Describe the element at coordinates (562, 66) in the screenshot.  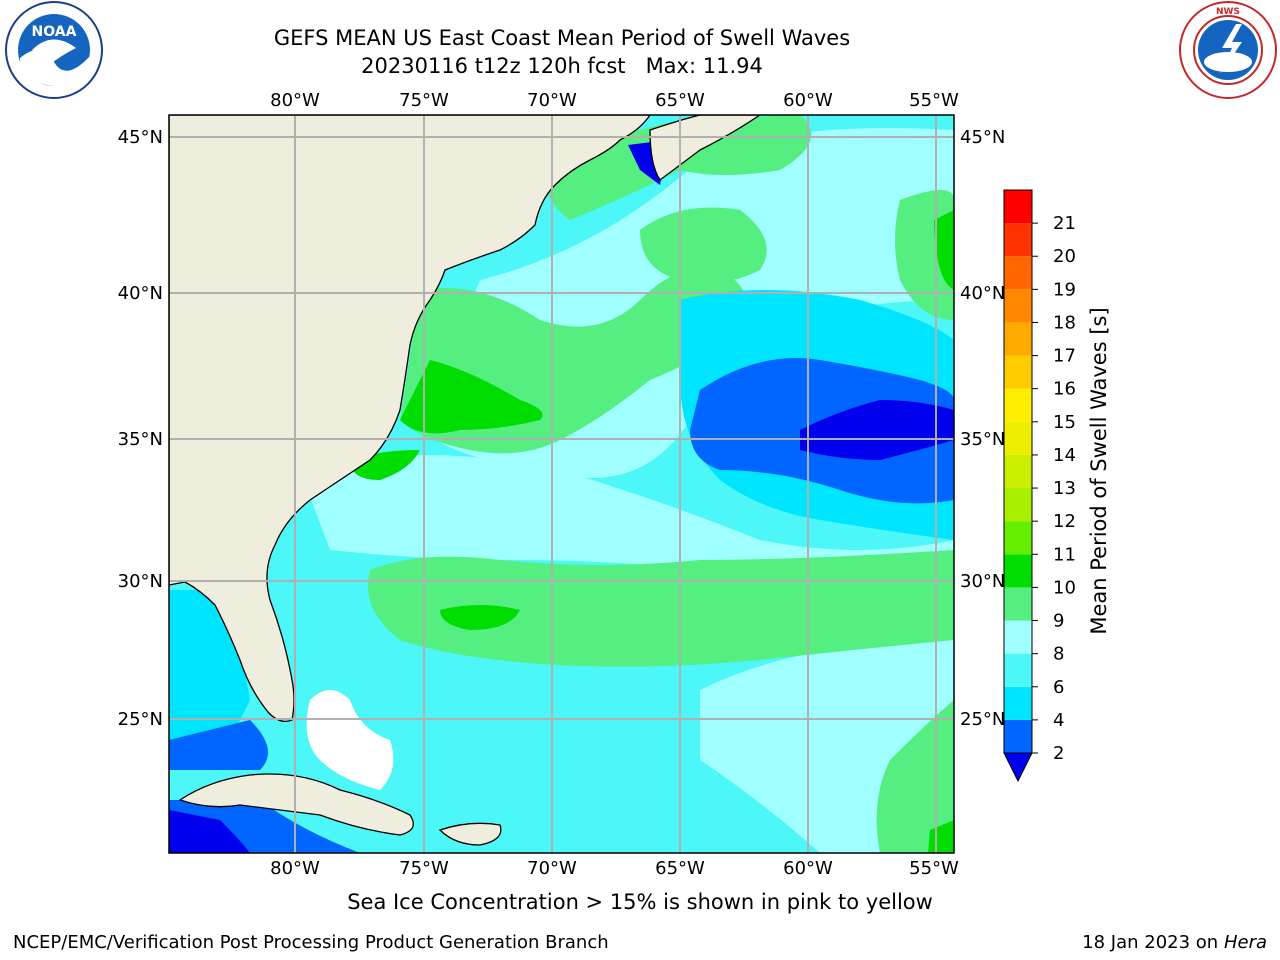
I see `map-subtitle: 20230116 t12z 120h fcst Max: 11.94` at that location.